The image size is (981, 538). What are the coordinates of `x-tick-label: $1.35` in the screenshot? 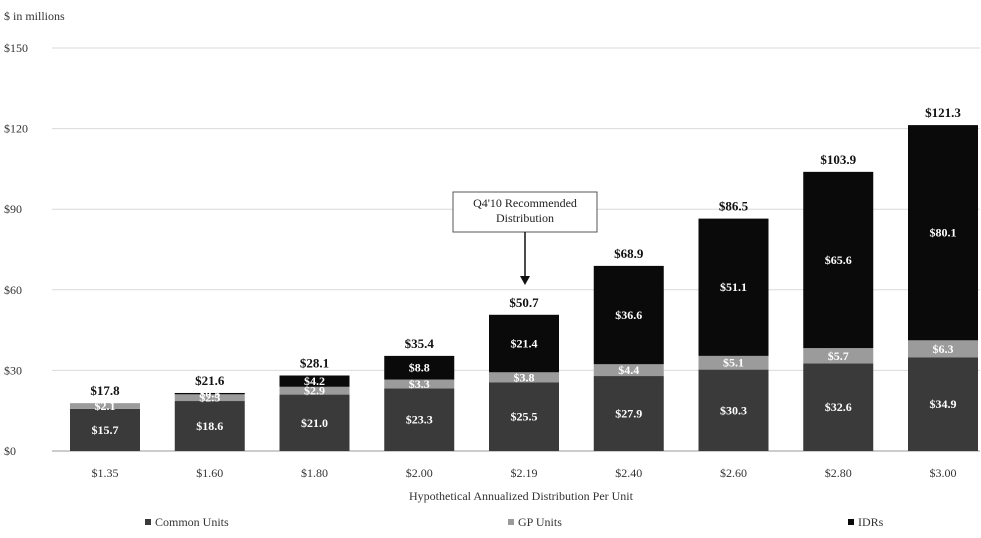 It's located at (105, 473).